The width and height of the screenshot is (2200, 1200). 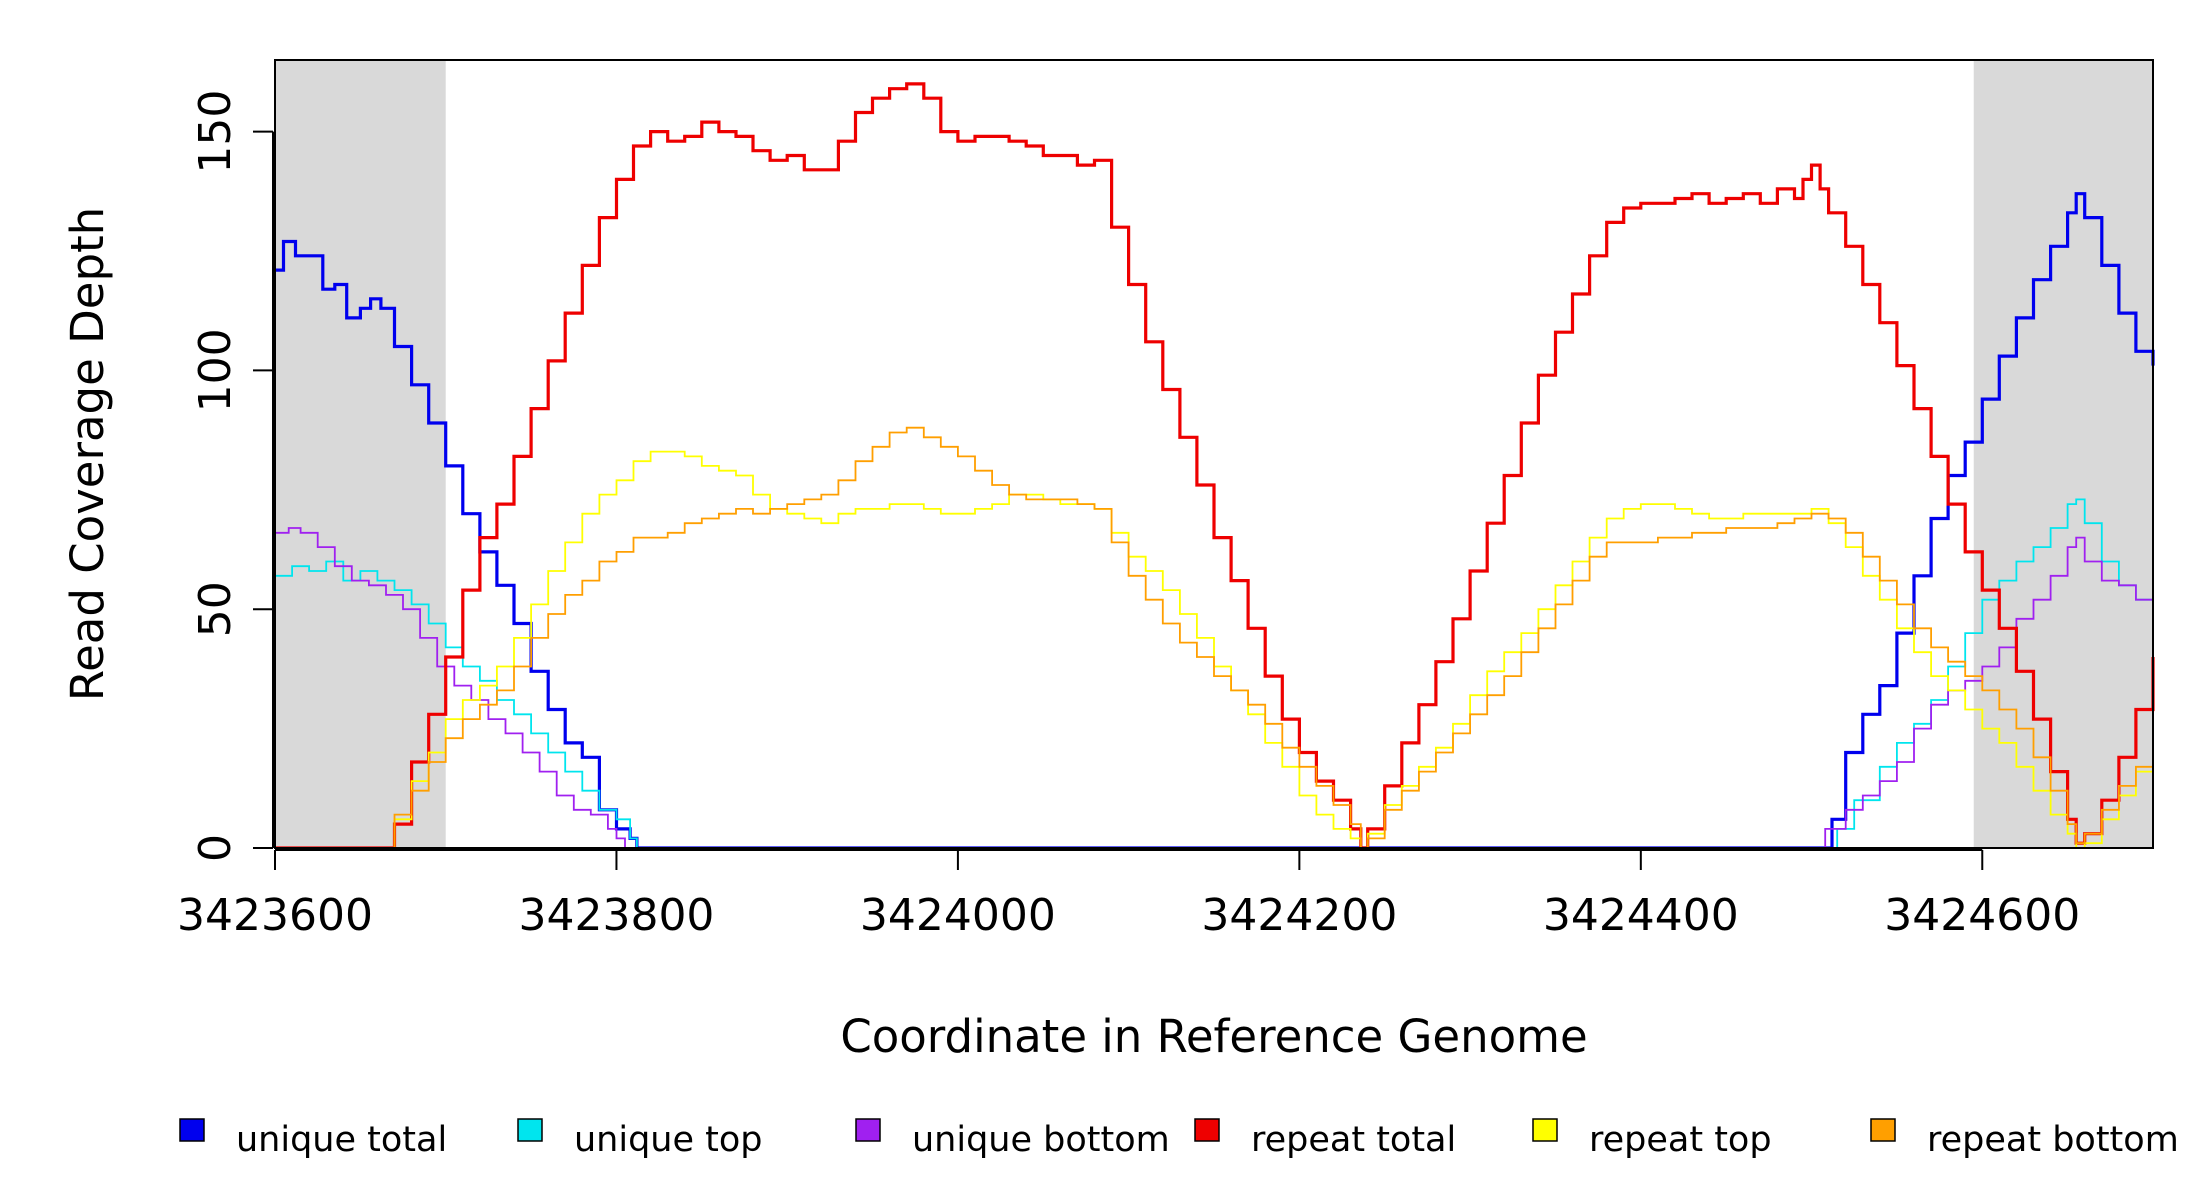 I want to click on legend-swatch-repeat-bottom, so click(x=1883, y=1130).